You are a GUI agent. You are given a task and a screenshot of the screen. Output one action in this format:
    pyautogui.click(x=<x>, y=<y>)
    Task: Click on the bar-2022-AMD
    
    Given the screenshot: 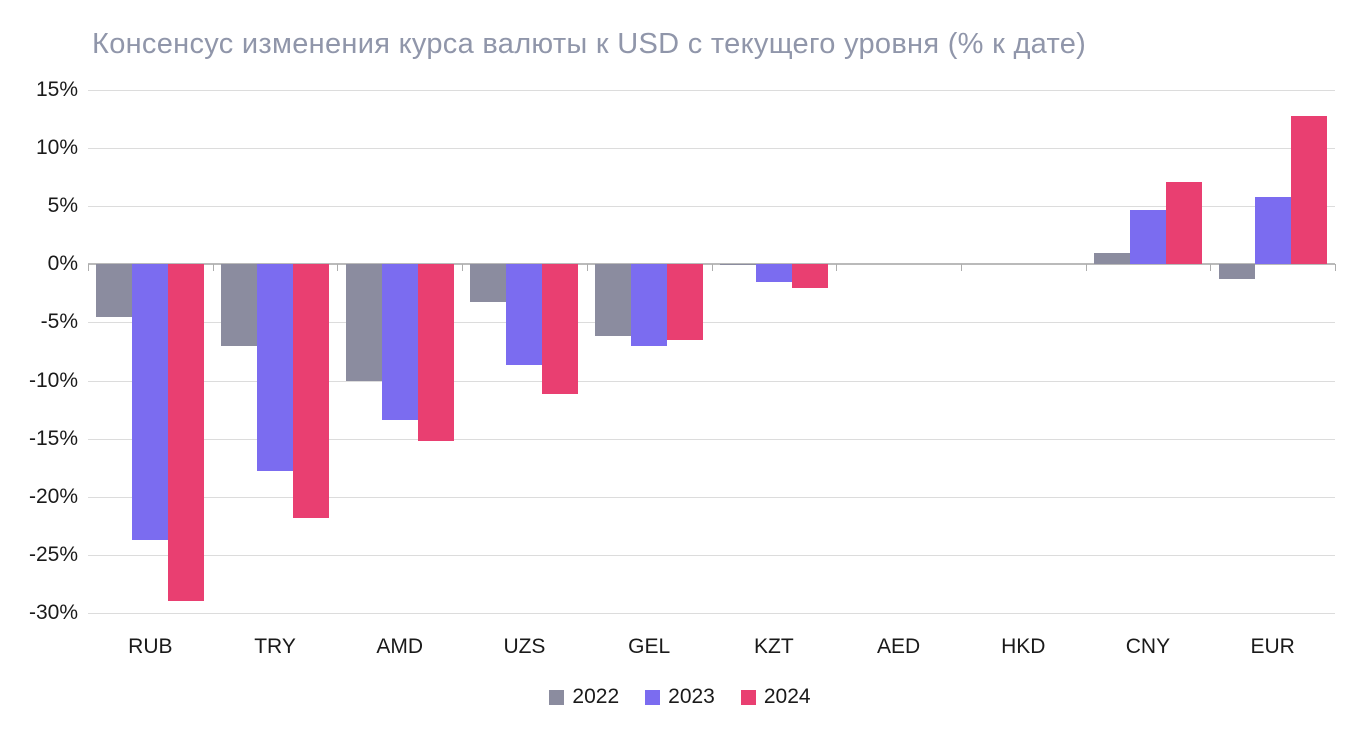 What is the action you would take?
    pyautogui.click(x=363, y=322)
    